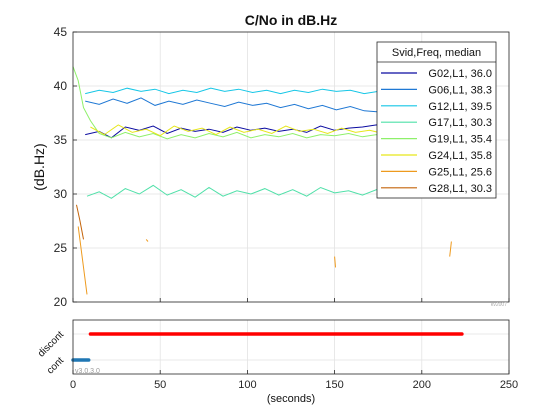 This screenshot has width=560, height=420. I want to click on legend-entry: G17,L1, 30.3, so click(460, 123).